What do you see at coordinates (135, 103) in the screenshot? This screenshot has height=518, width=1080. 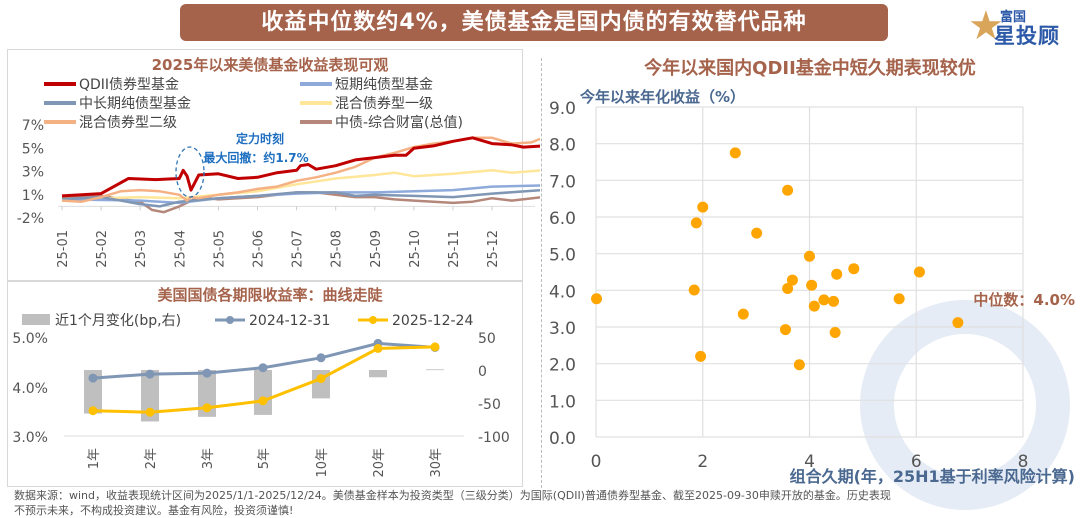 I see `legend-label: 中长期纯债型基金` at bounding box center [135, 103].